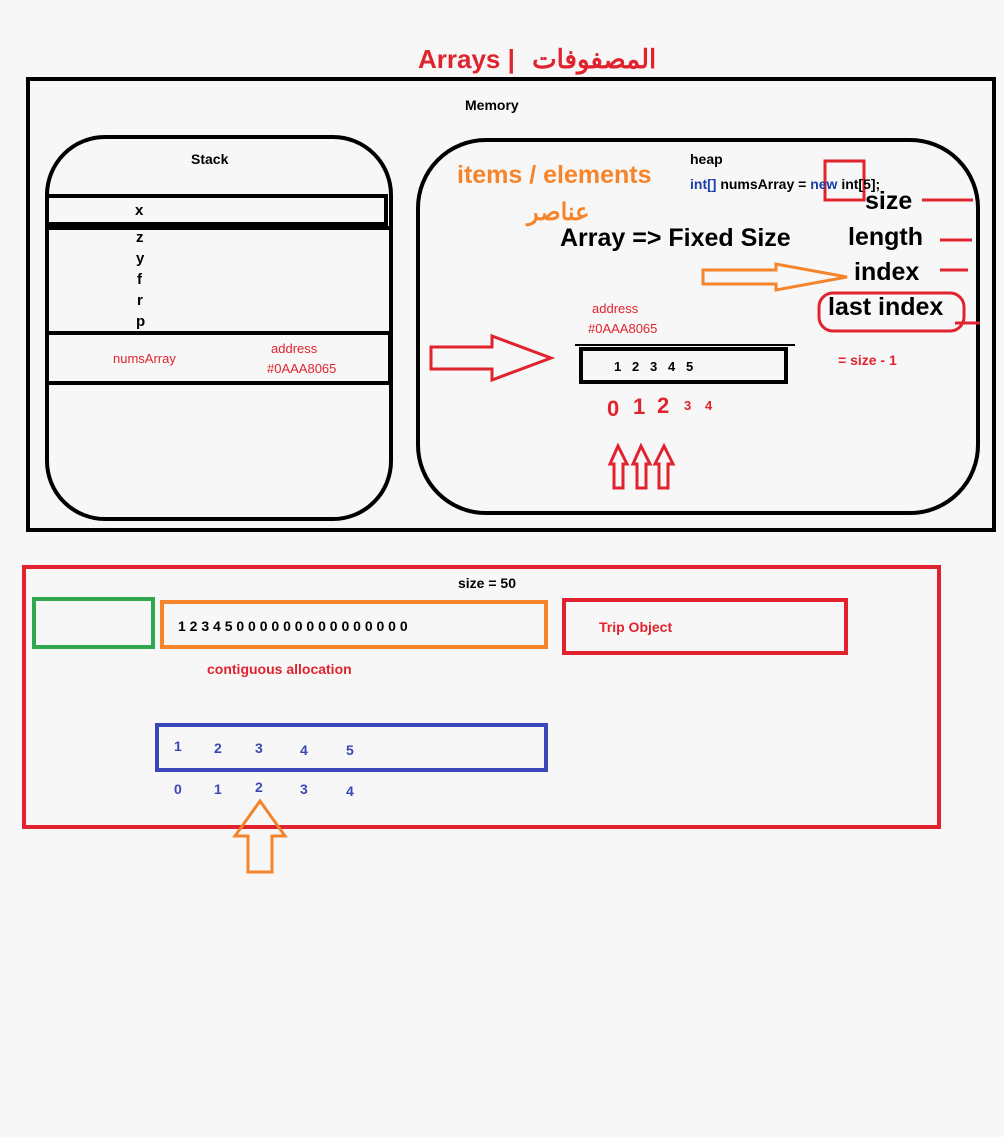 The height and width of the screenshot is (1137, 1004). I want to click on bottom-index: 3, so click(304, 789).